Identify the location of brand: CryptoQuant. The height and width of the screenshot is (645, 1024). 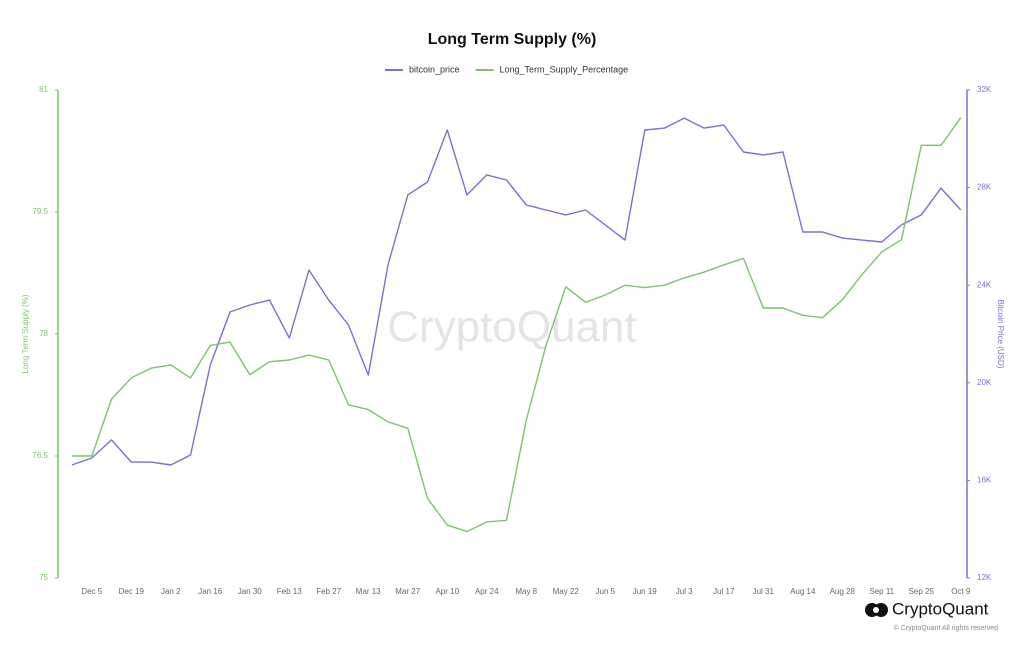
(940, 608).